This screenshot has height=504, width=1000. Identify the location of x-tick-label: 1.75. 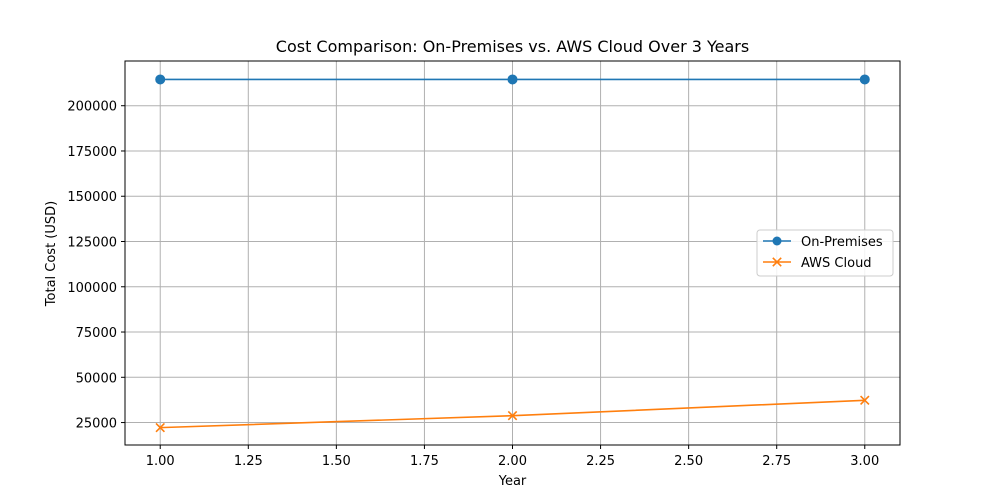
(424, 461).